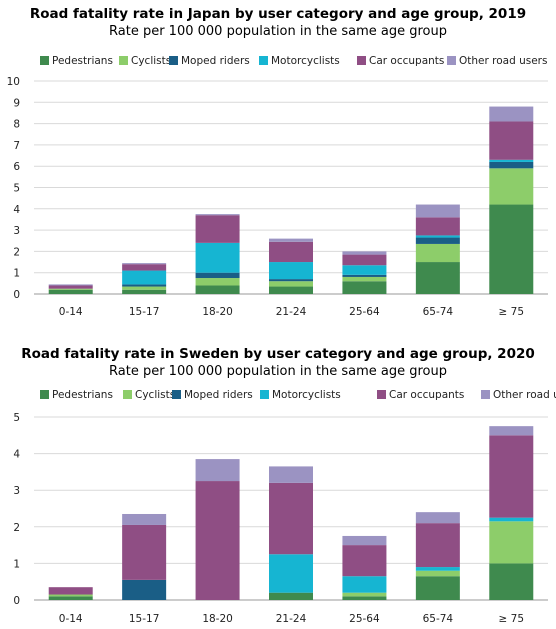  I want to click on legend-label: Car occupants, so click(406, 61).